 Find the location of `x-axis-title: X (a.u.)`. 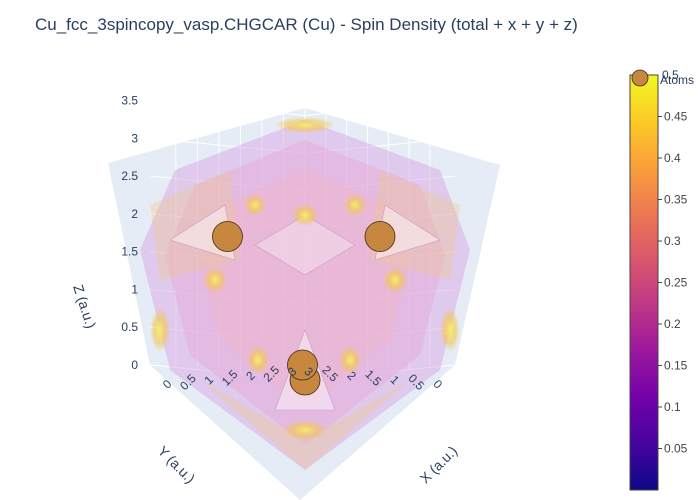

x-axis-title: X (a.u.) is located at coordinates (439, 465).